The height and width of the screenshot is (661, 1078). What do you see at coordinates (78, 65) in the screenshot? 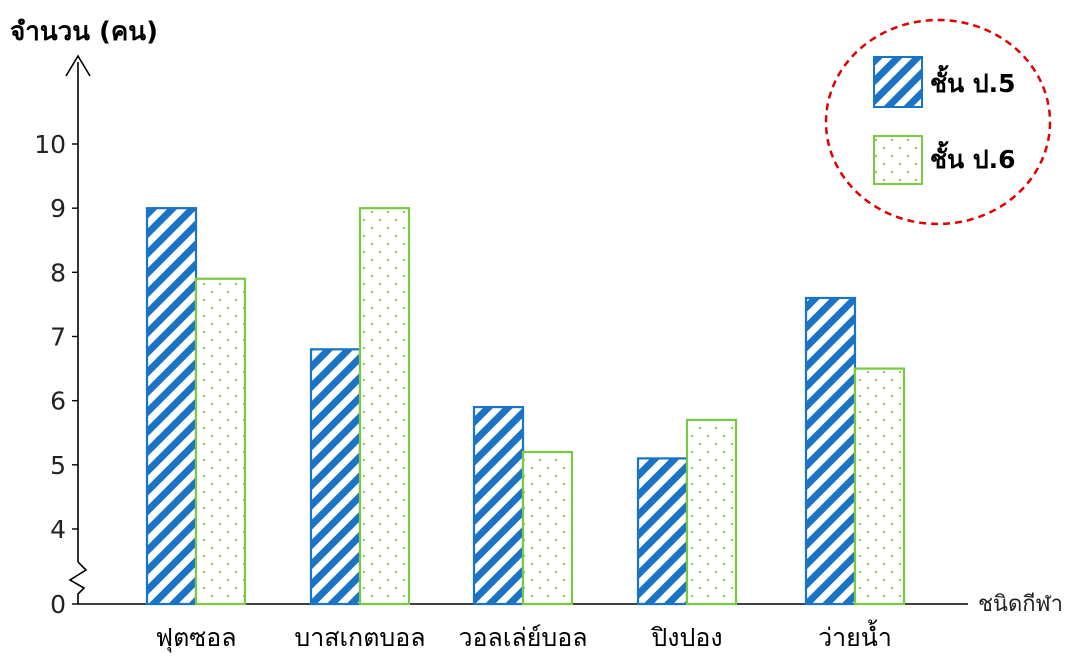
I see `y-axis-arrow` at bounding box center [78, 65].